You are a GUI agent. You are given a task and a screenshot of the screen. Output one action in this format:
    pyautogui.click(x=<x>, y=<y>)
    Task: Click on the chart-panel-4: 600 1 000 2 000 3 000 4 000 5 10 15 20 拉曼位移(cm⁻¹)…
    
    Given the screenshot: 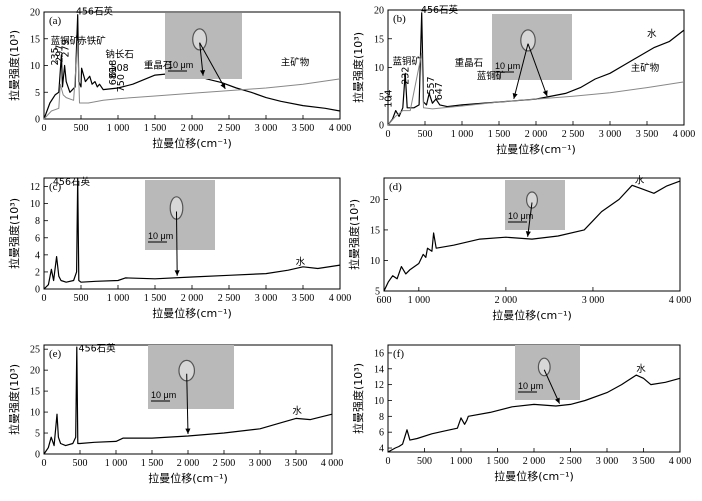 What is the action you would take?
    pyautogui.click(x=519, y=248)
    